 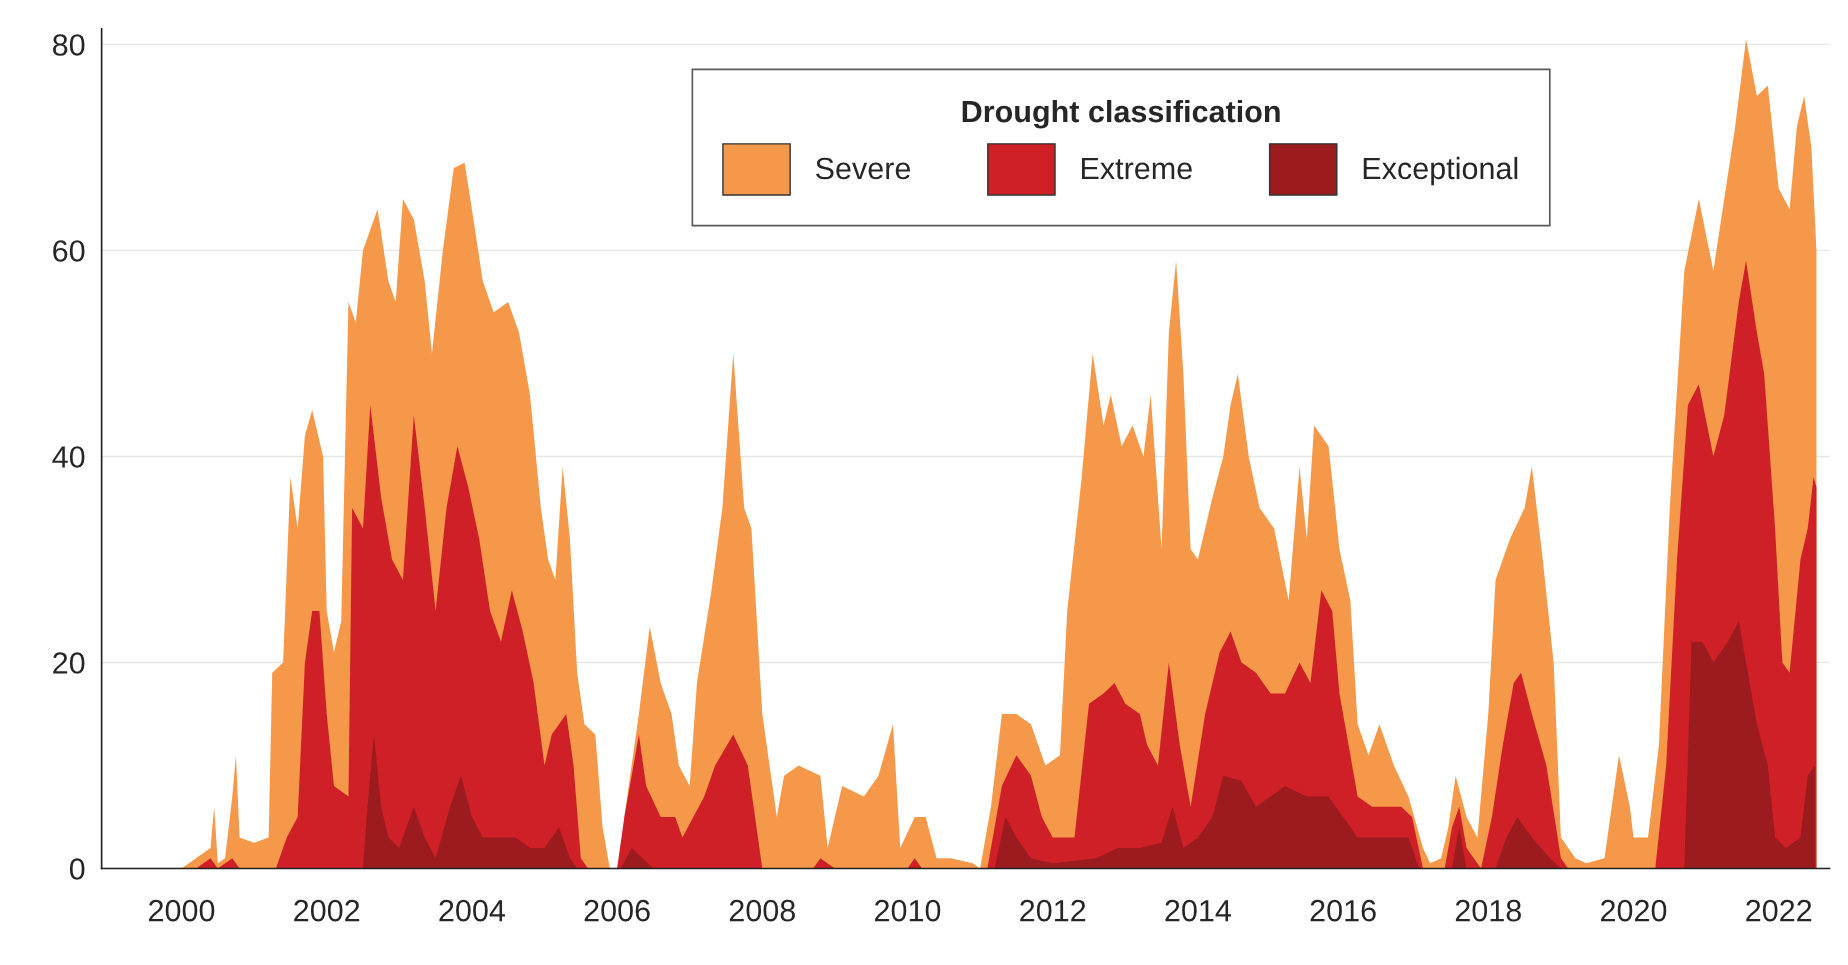 I want to click on y-tick-label: 0, so click(x=77, y=869).